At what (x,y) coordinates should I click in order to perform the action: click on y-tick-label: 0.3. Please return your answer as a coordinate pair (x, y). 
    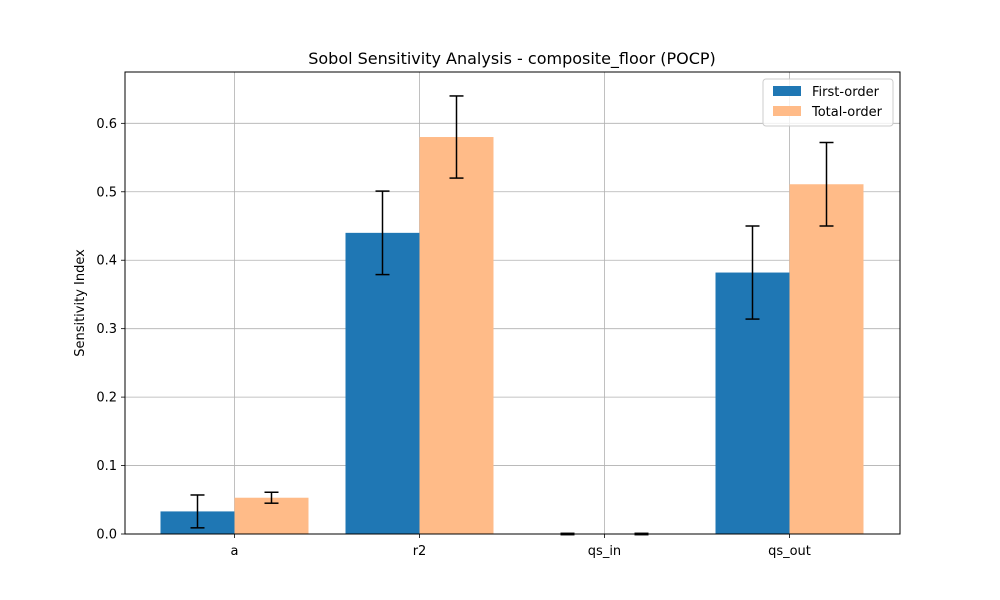
    Looking at the image, I should click on (106, 329).